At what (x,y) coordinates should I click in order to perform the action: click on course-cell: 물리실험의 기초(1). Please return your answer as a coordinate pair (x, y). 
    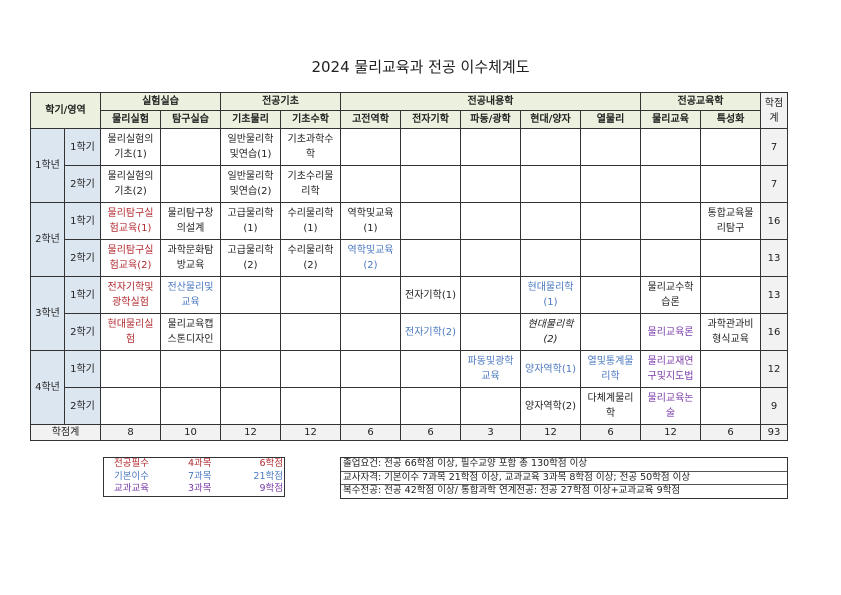
    Looking at the image, I should click on (130, 147).